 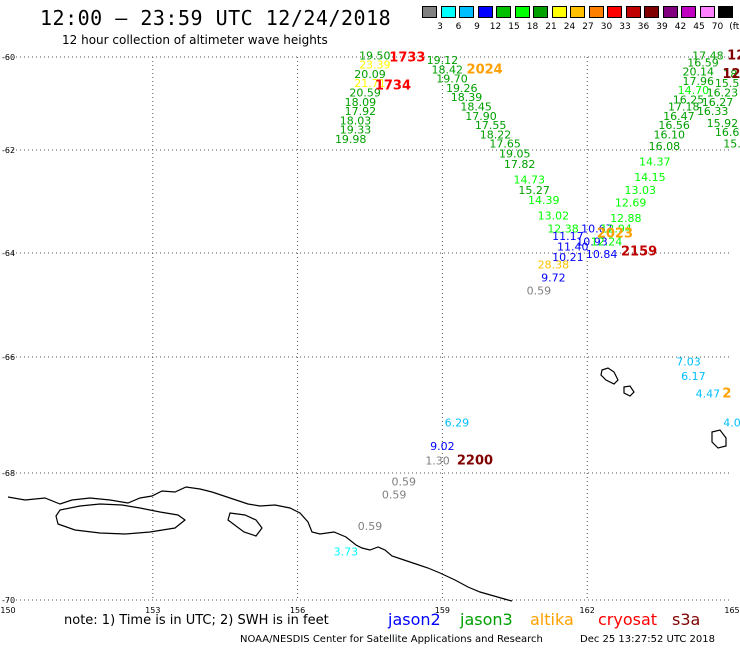 What do you see at coordinates (616, 228) in the screenshot?
I see `wave-height-value: 12.94` at bounding box center [616, 228].